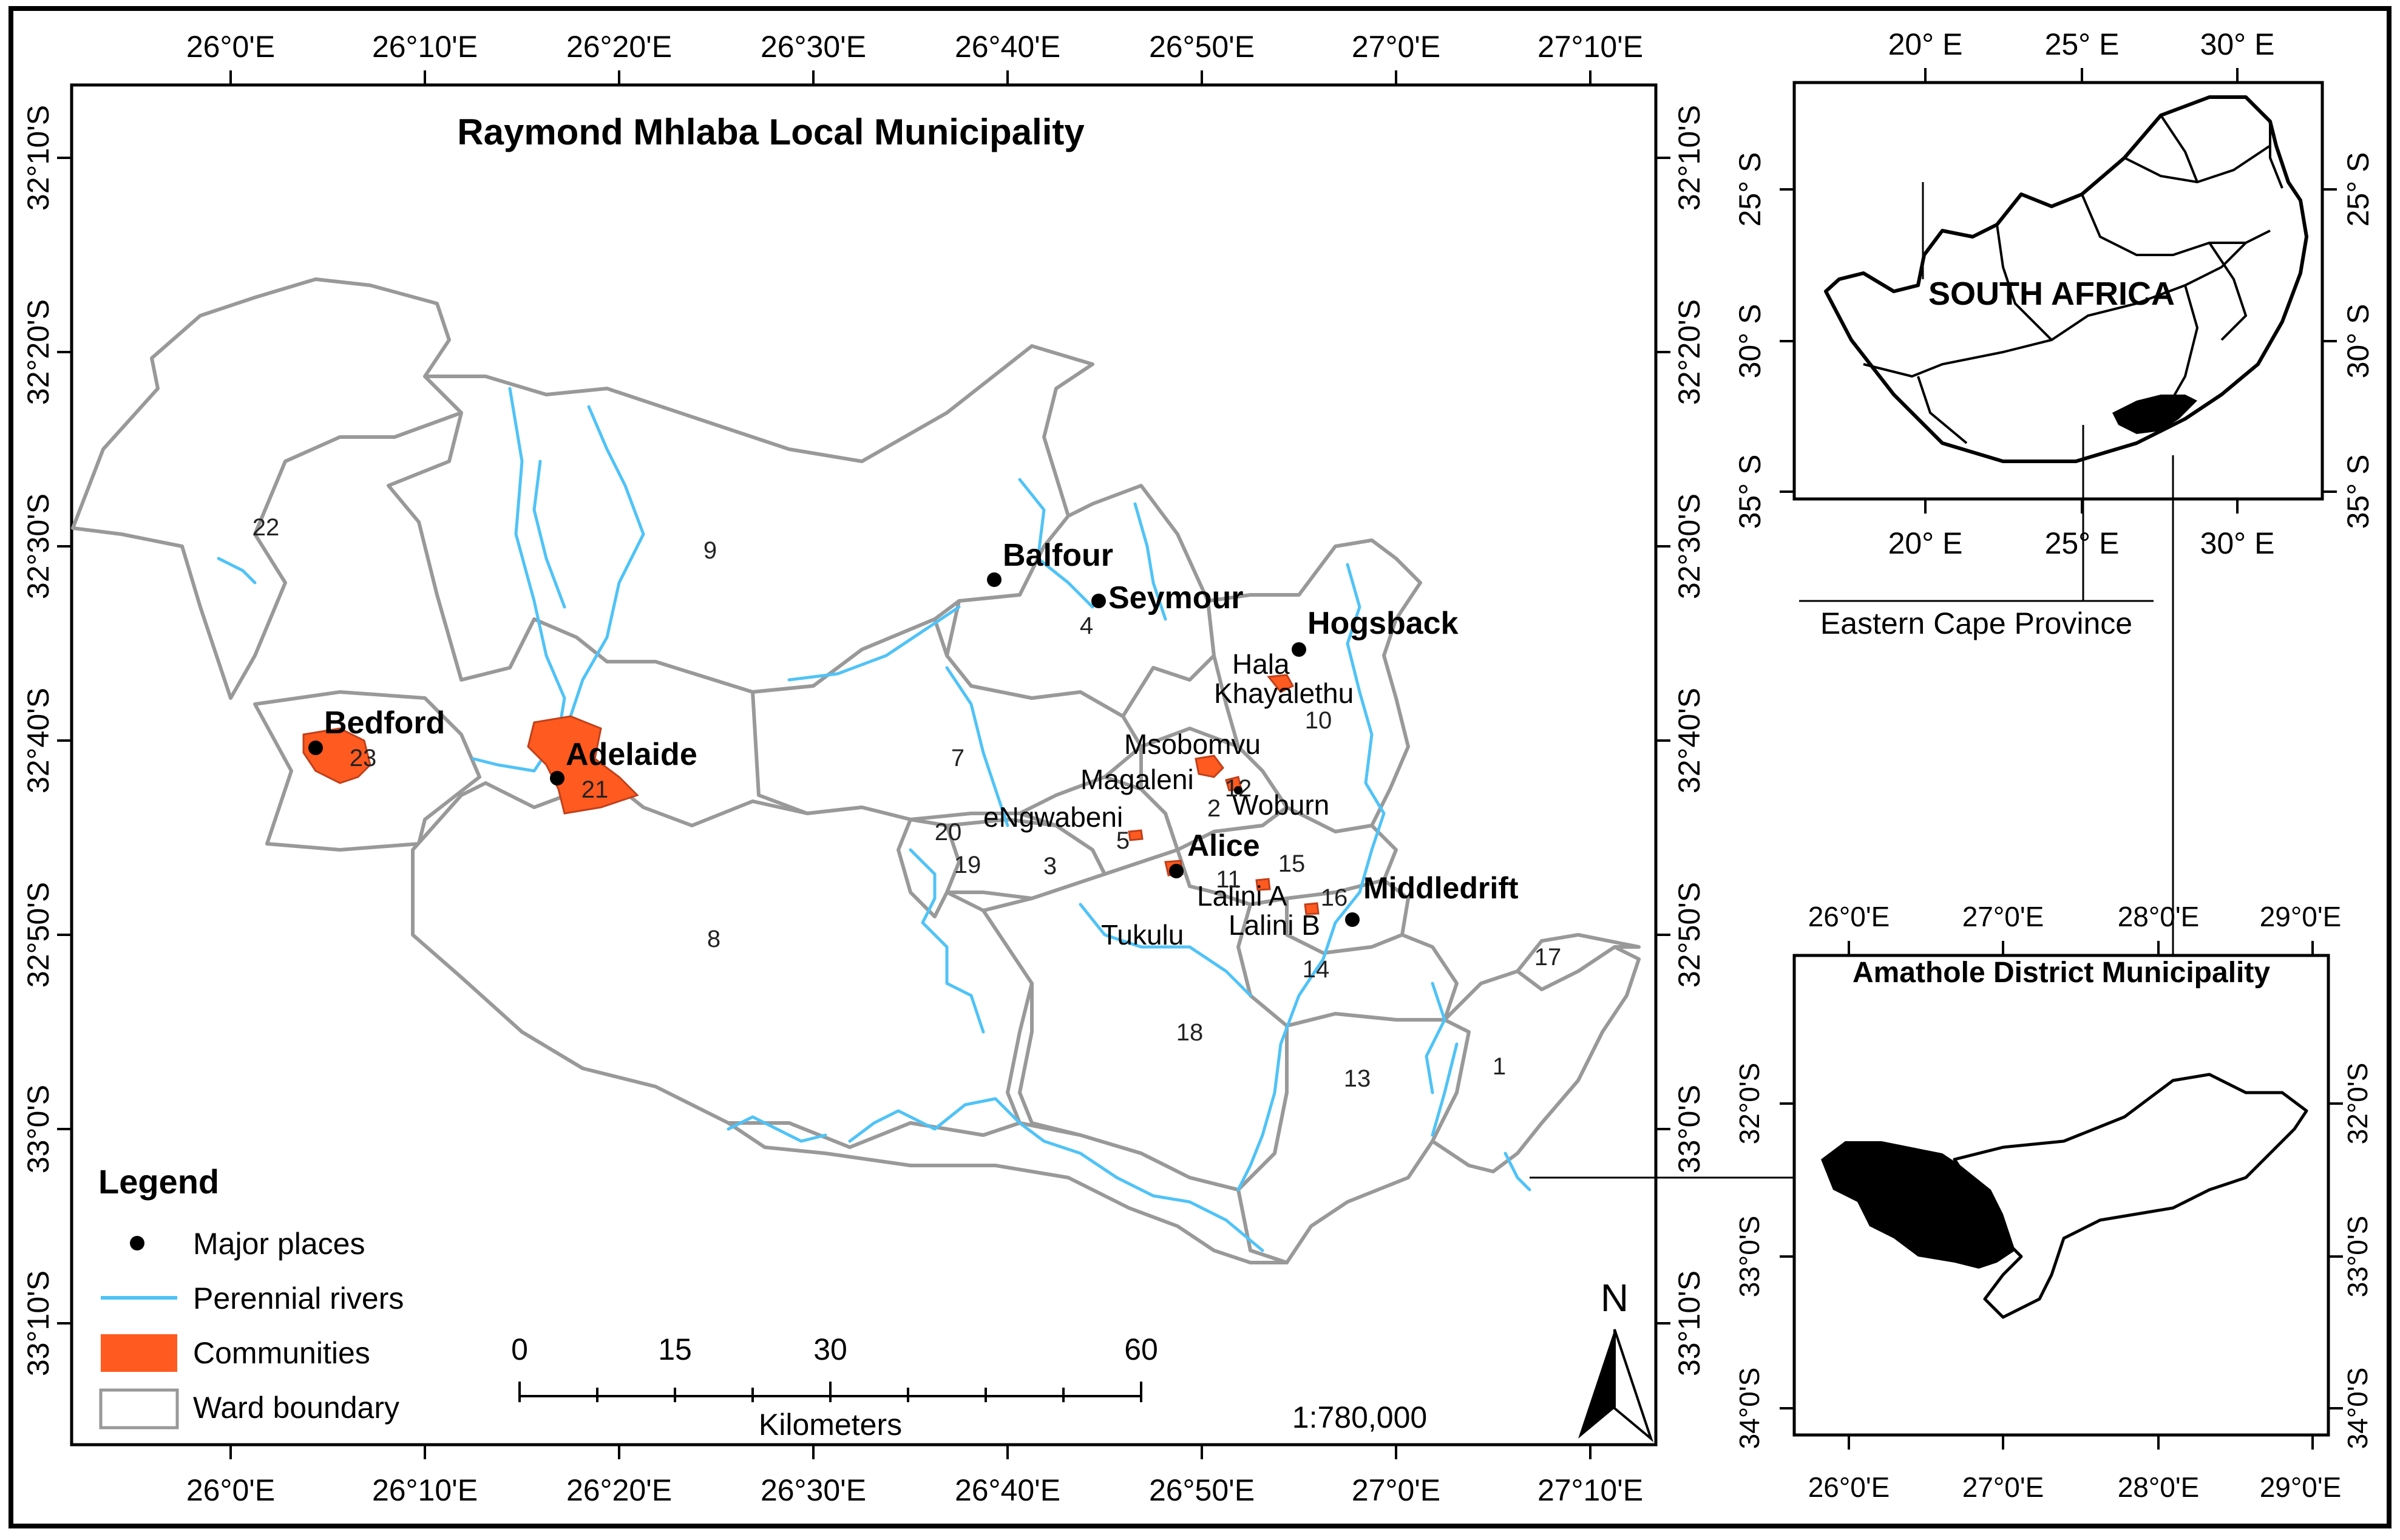 This screenshot has height=1540, width=2400. What do you see at coordinates (1590, 1490) in the screenshot?
I see `lon-tick-label: 27°10'E` at bounding box center [1590, 1490].